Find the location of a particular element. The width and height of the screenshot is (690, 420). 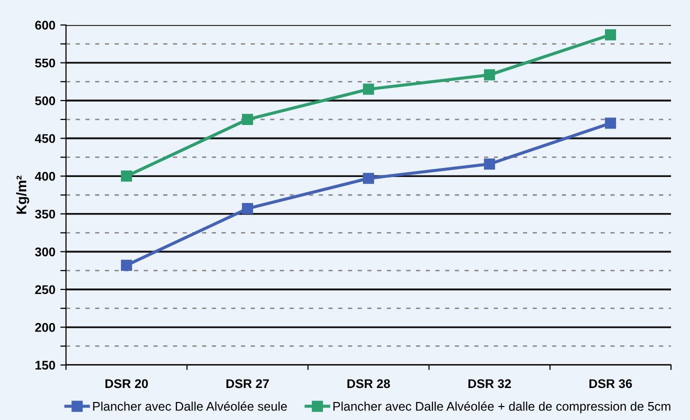

y-tick-label: 600 is located at coordinates (45, 25).